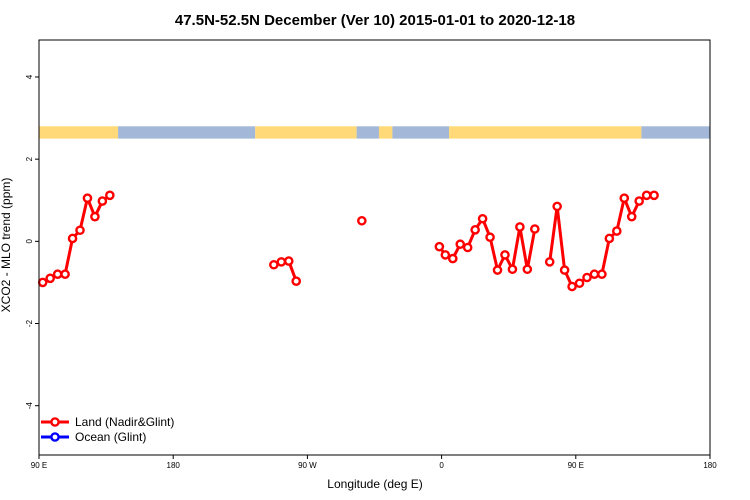 The width and height of the screenshot is (750, 500). Describe the element at coordinates (29, 323) in the screenshot. I see `y-tick-label-1: -2` at that location.